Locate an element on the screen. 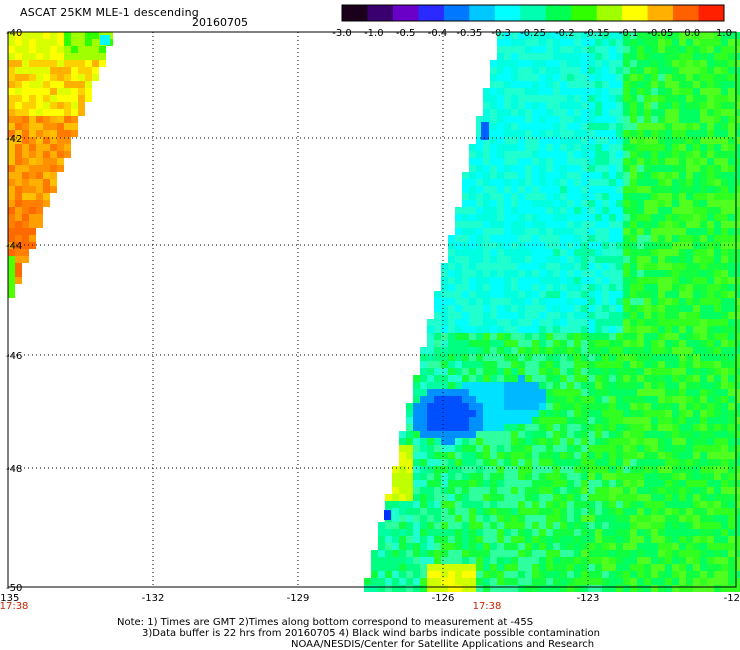  x-tick-label: -124 is located at coordinates (732, 598).